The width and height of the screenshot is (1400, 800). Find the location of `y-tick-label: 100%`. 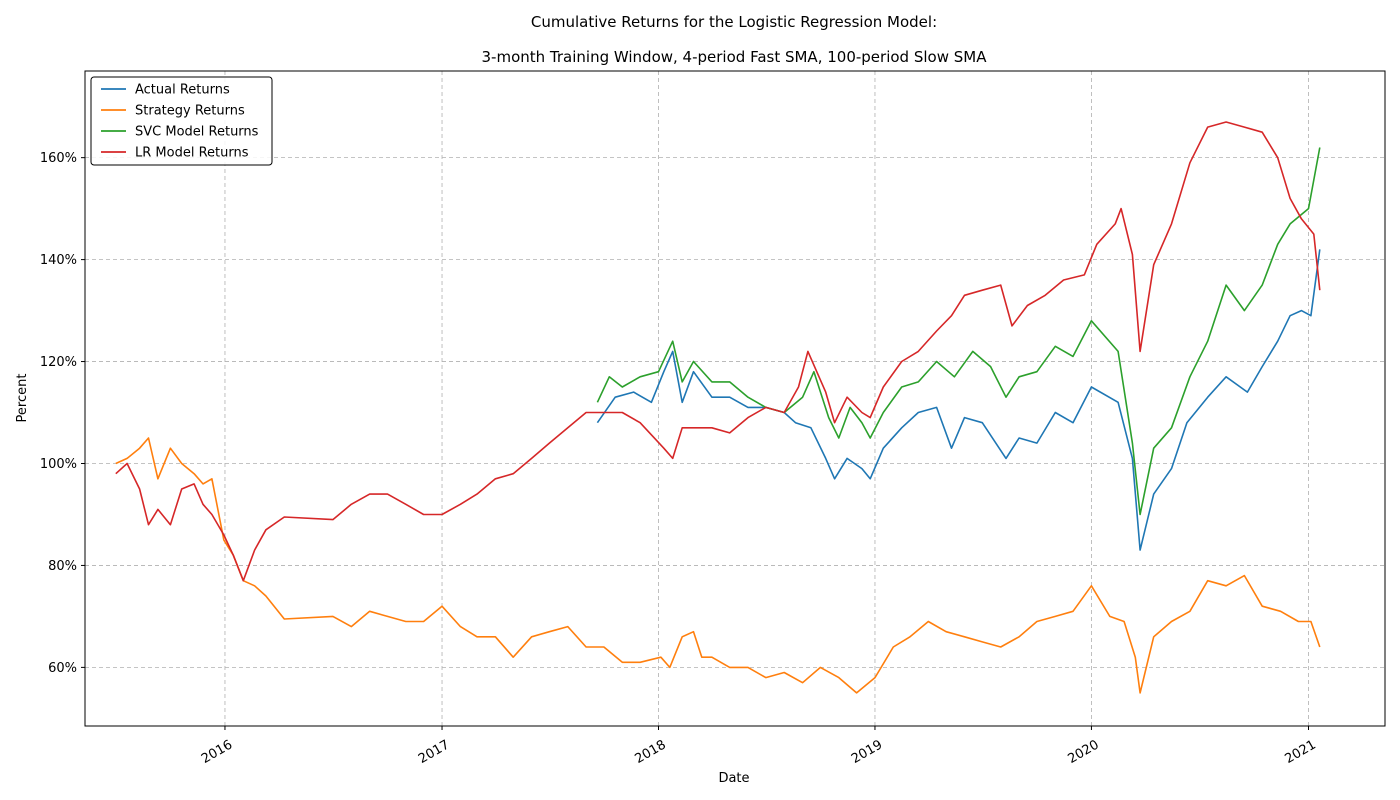

y-tick-label: 100% is located at coordinates (58, 464).